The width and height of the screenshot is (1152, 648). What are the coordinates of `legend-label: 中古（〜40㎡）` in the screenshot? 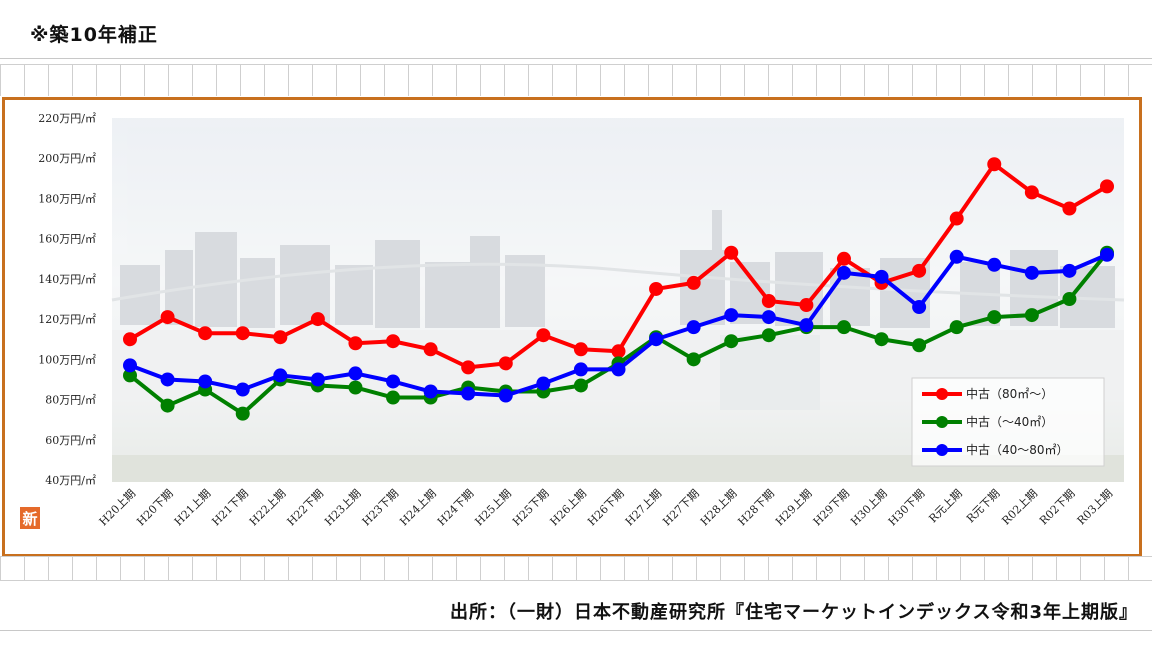 It's located at (1009, 421).